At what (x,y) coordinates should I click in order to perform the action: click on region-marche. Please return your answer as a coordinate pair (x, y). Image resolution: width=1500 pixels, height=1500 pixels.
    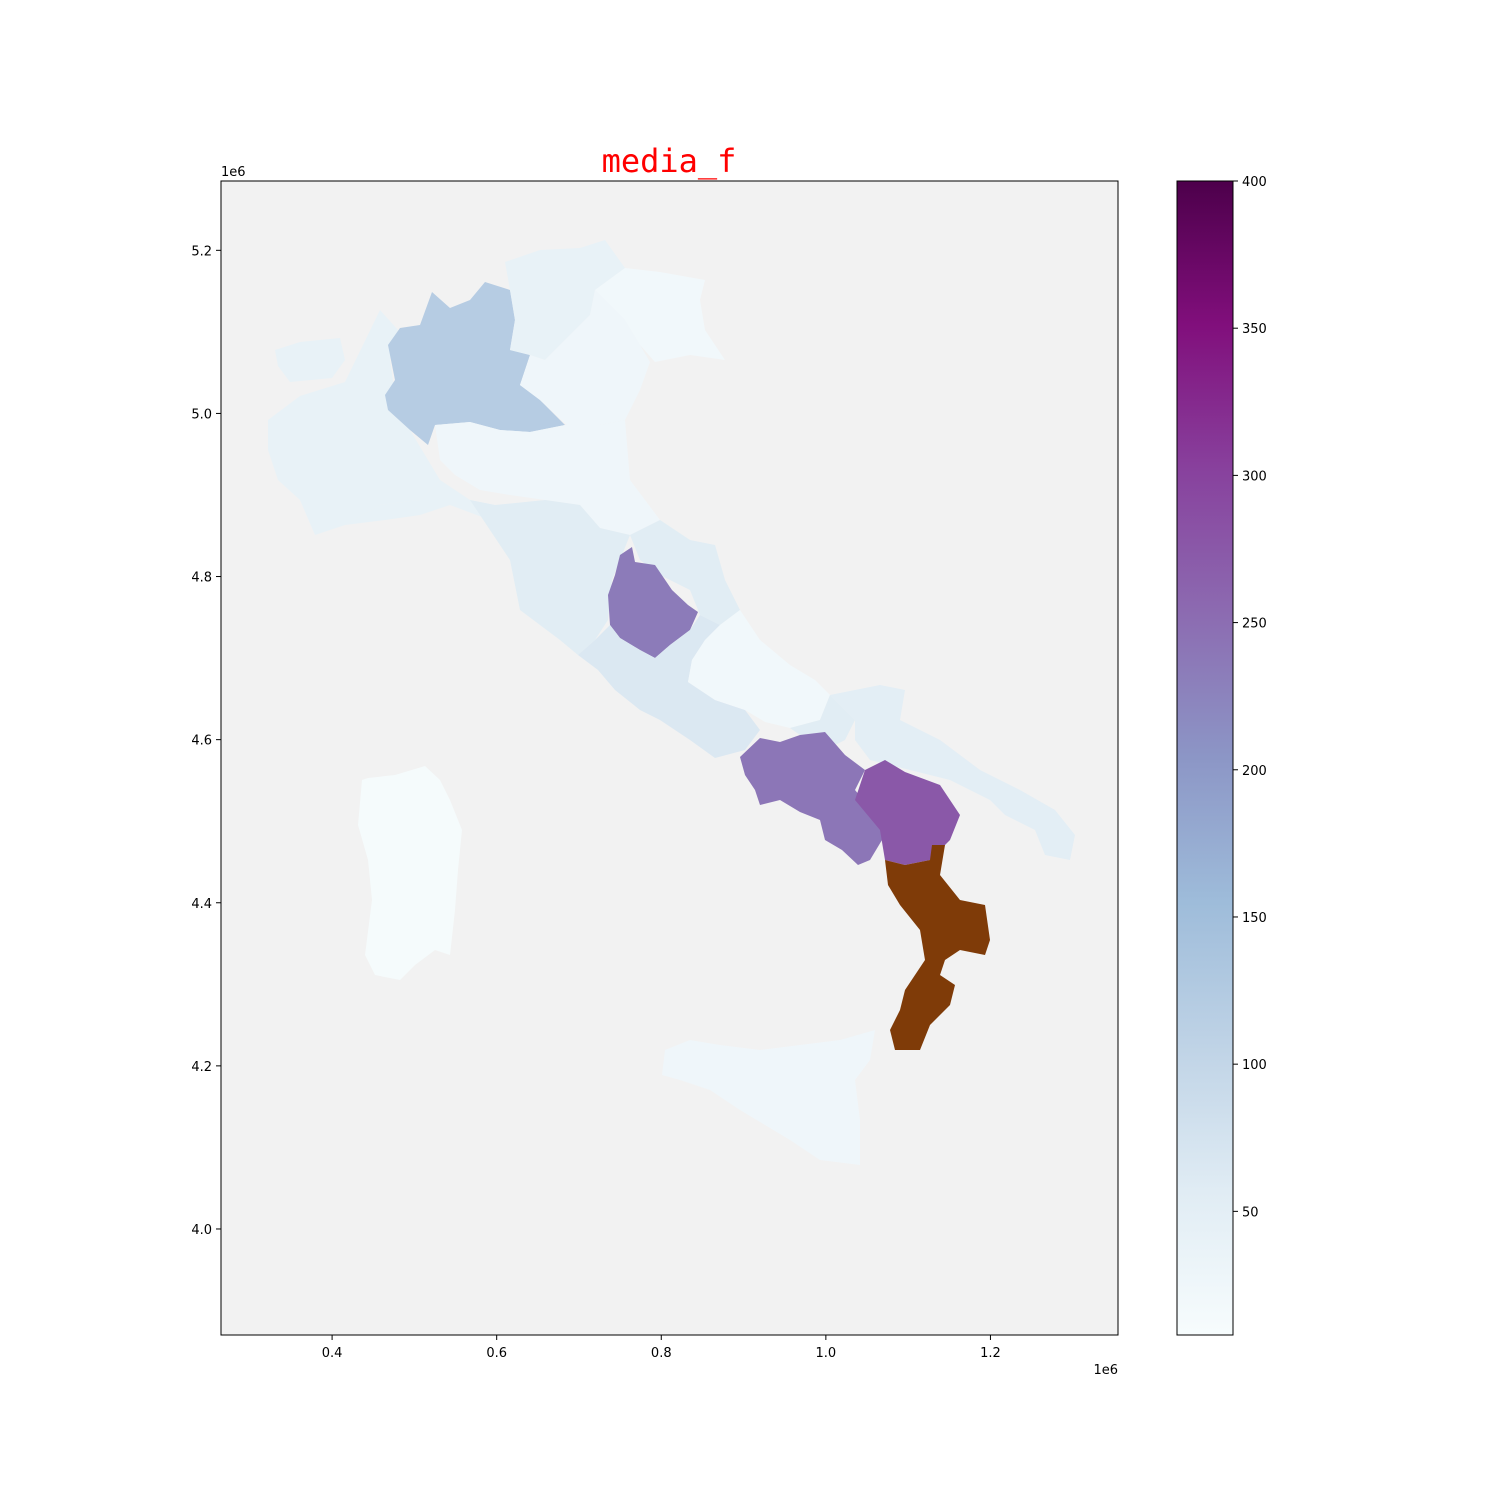
    Looking at the image, I should click on (685, 572).